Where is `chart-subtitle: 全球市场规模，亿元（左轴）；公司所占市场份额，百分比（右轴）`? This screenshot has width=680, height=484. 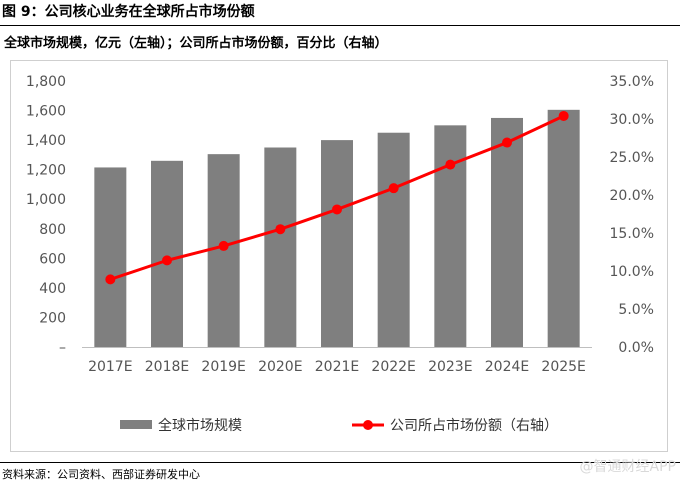
chart-subtitle: 全球市场规模，亿元（左轴）；公司所占市场份额，百分比（右轴） is located at coordinates (196, 43).